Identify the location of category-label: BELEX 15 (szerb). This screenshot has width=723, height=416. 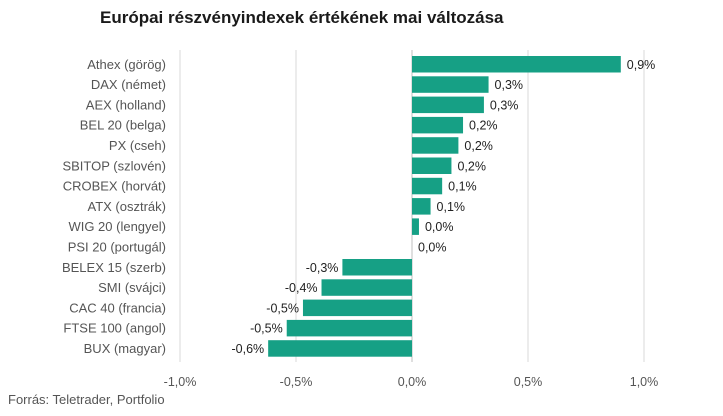
(114, 267).